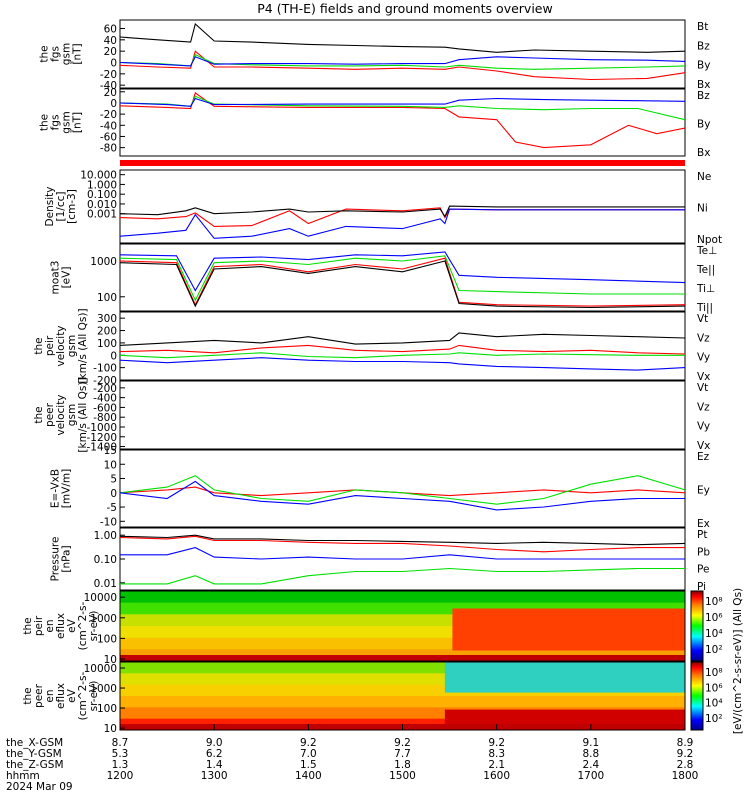  What do you see at coordinates (402, 61) in the screenshot?
I see `series-bx-line` at bounding box center [402, 61].